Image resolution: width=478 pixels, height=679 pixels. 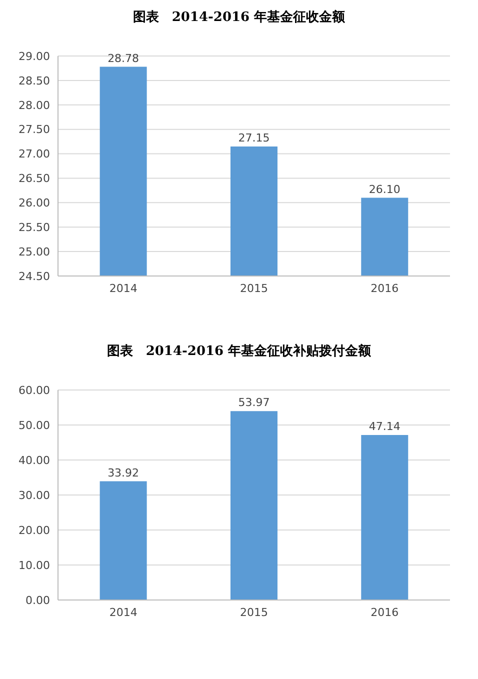 I want to click on y-tick-label: 30.00, so click(x=34, y=495).